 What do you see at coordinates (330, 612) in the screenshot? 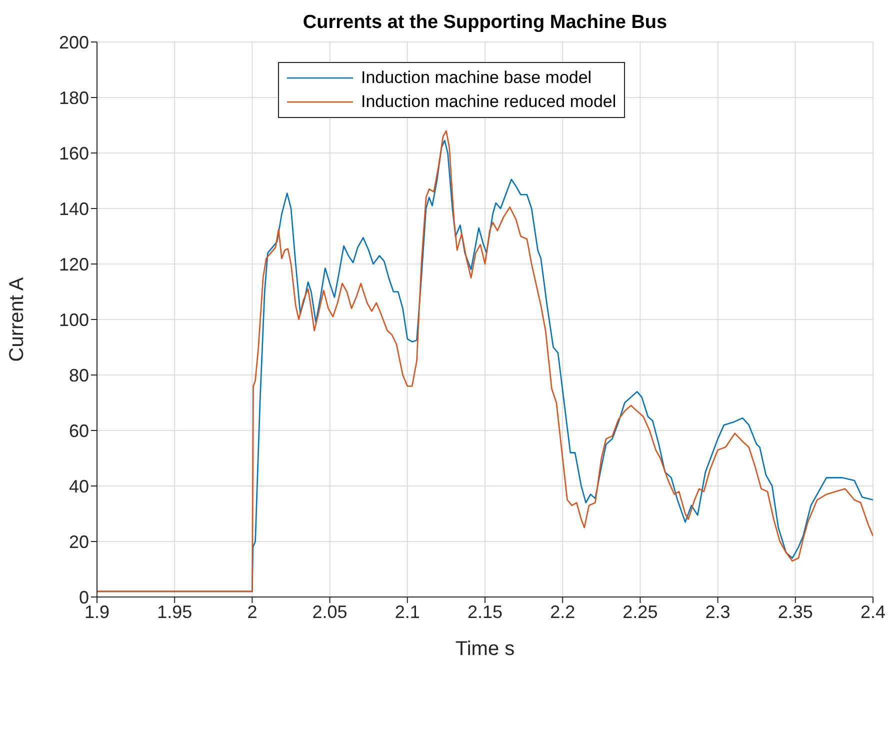
I see `x-tick-label: 2.05` at bounding box center [330, 612].